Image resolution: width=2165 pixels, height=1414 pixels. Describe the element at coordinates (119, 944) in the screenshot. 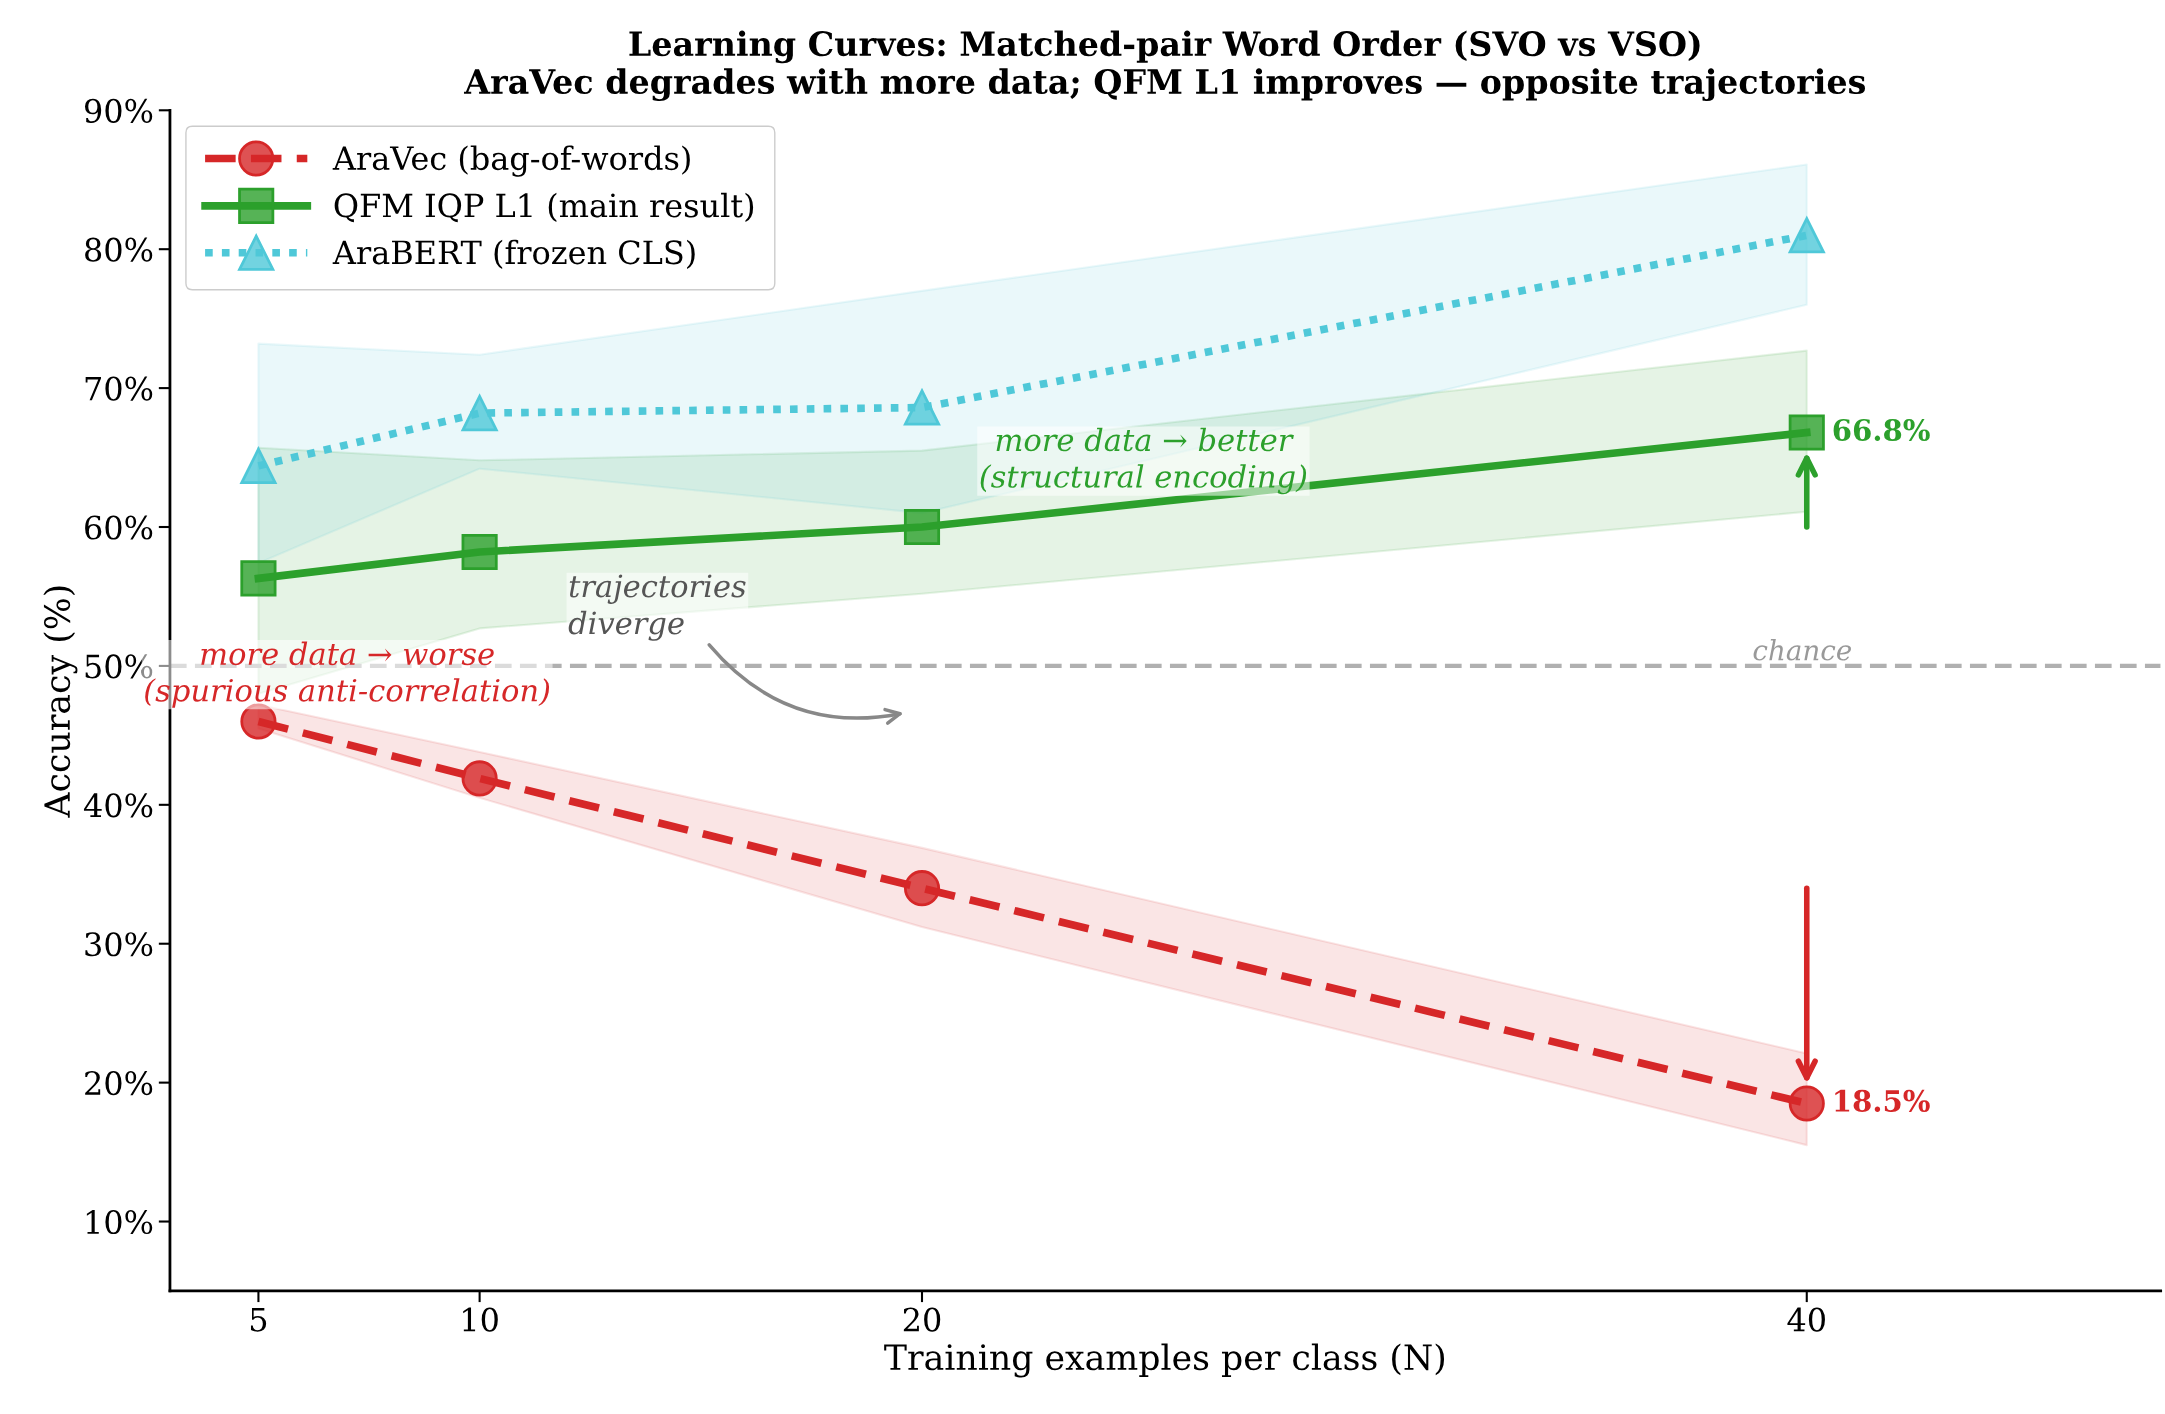

I see `y-tick-label: 30%` at that location.